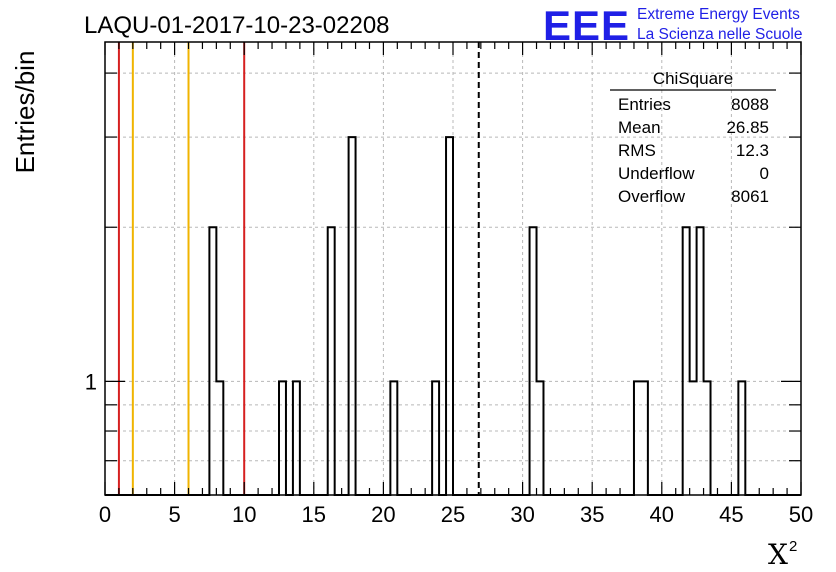 The height and width of the screenshot is (572, 836). I want to click on x-tick-label: 5, so click(174, 514).